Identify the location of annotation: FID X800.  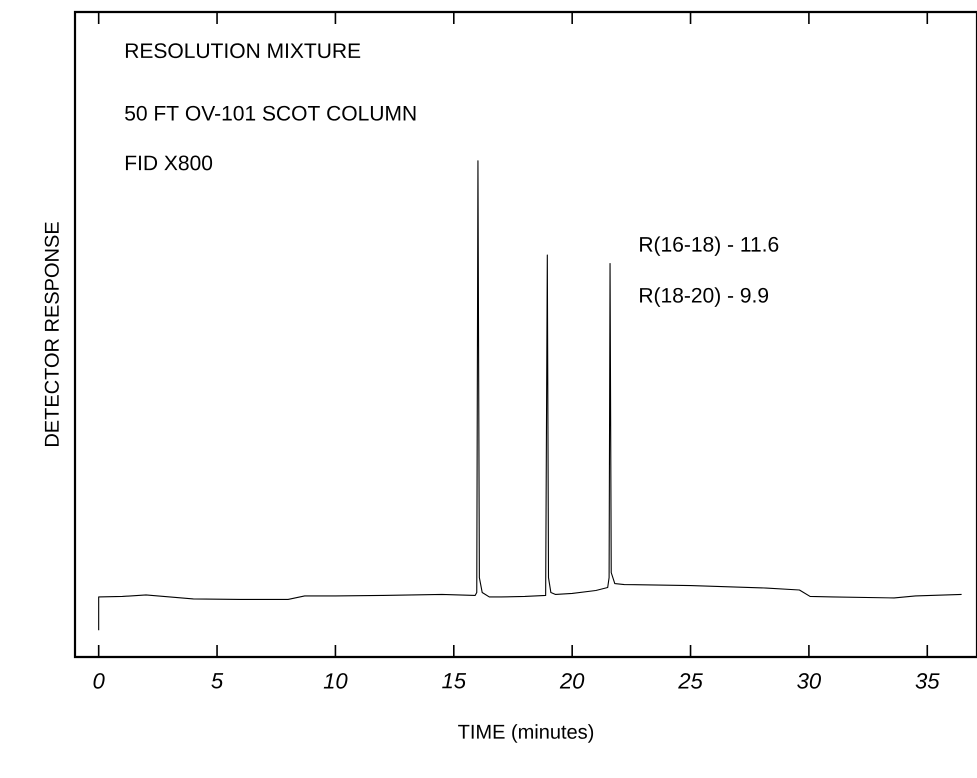
(169, 162).